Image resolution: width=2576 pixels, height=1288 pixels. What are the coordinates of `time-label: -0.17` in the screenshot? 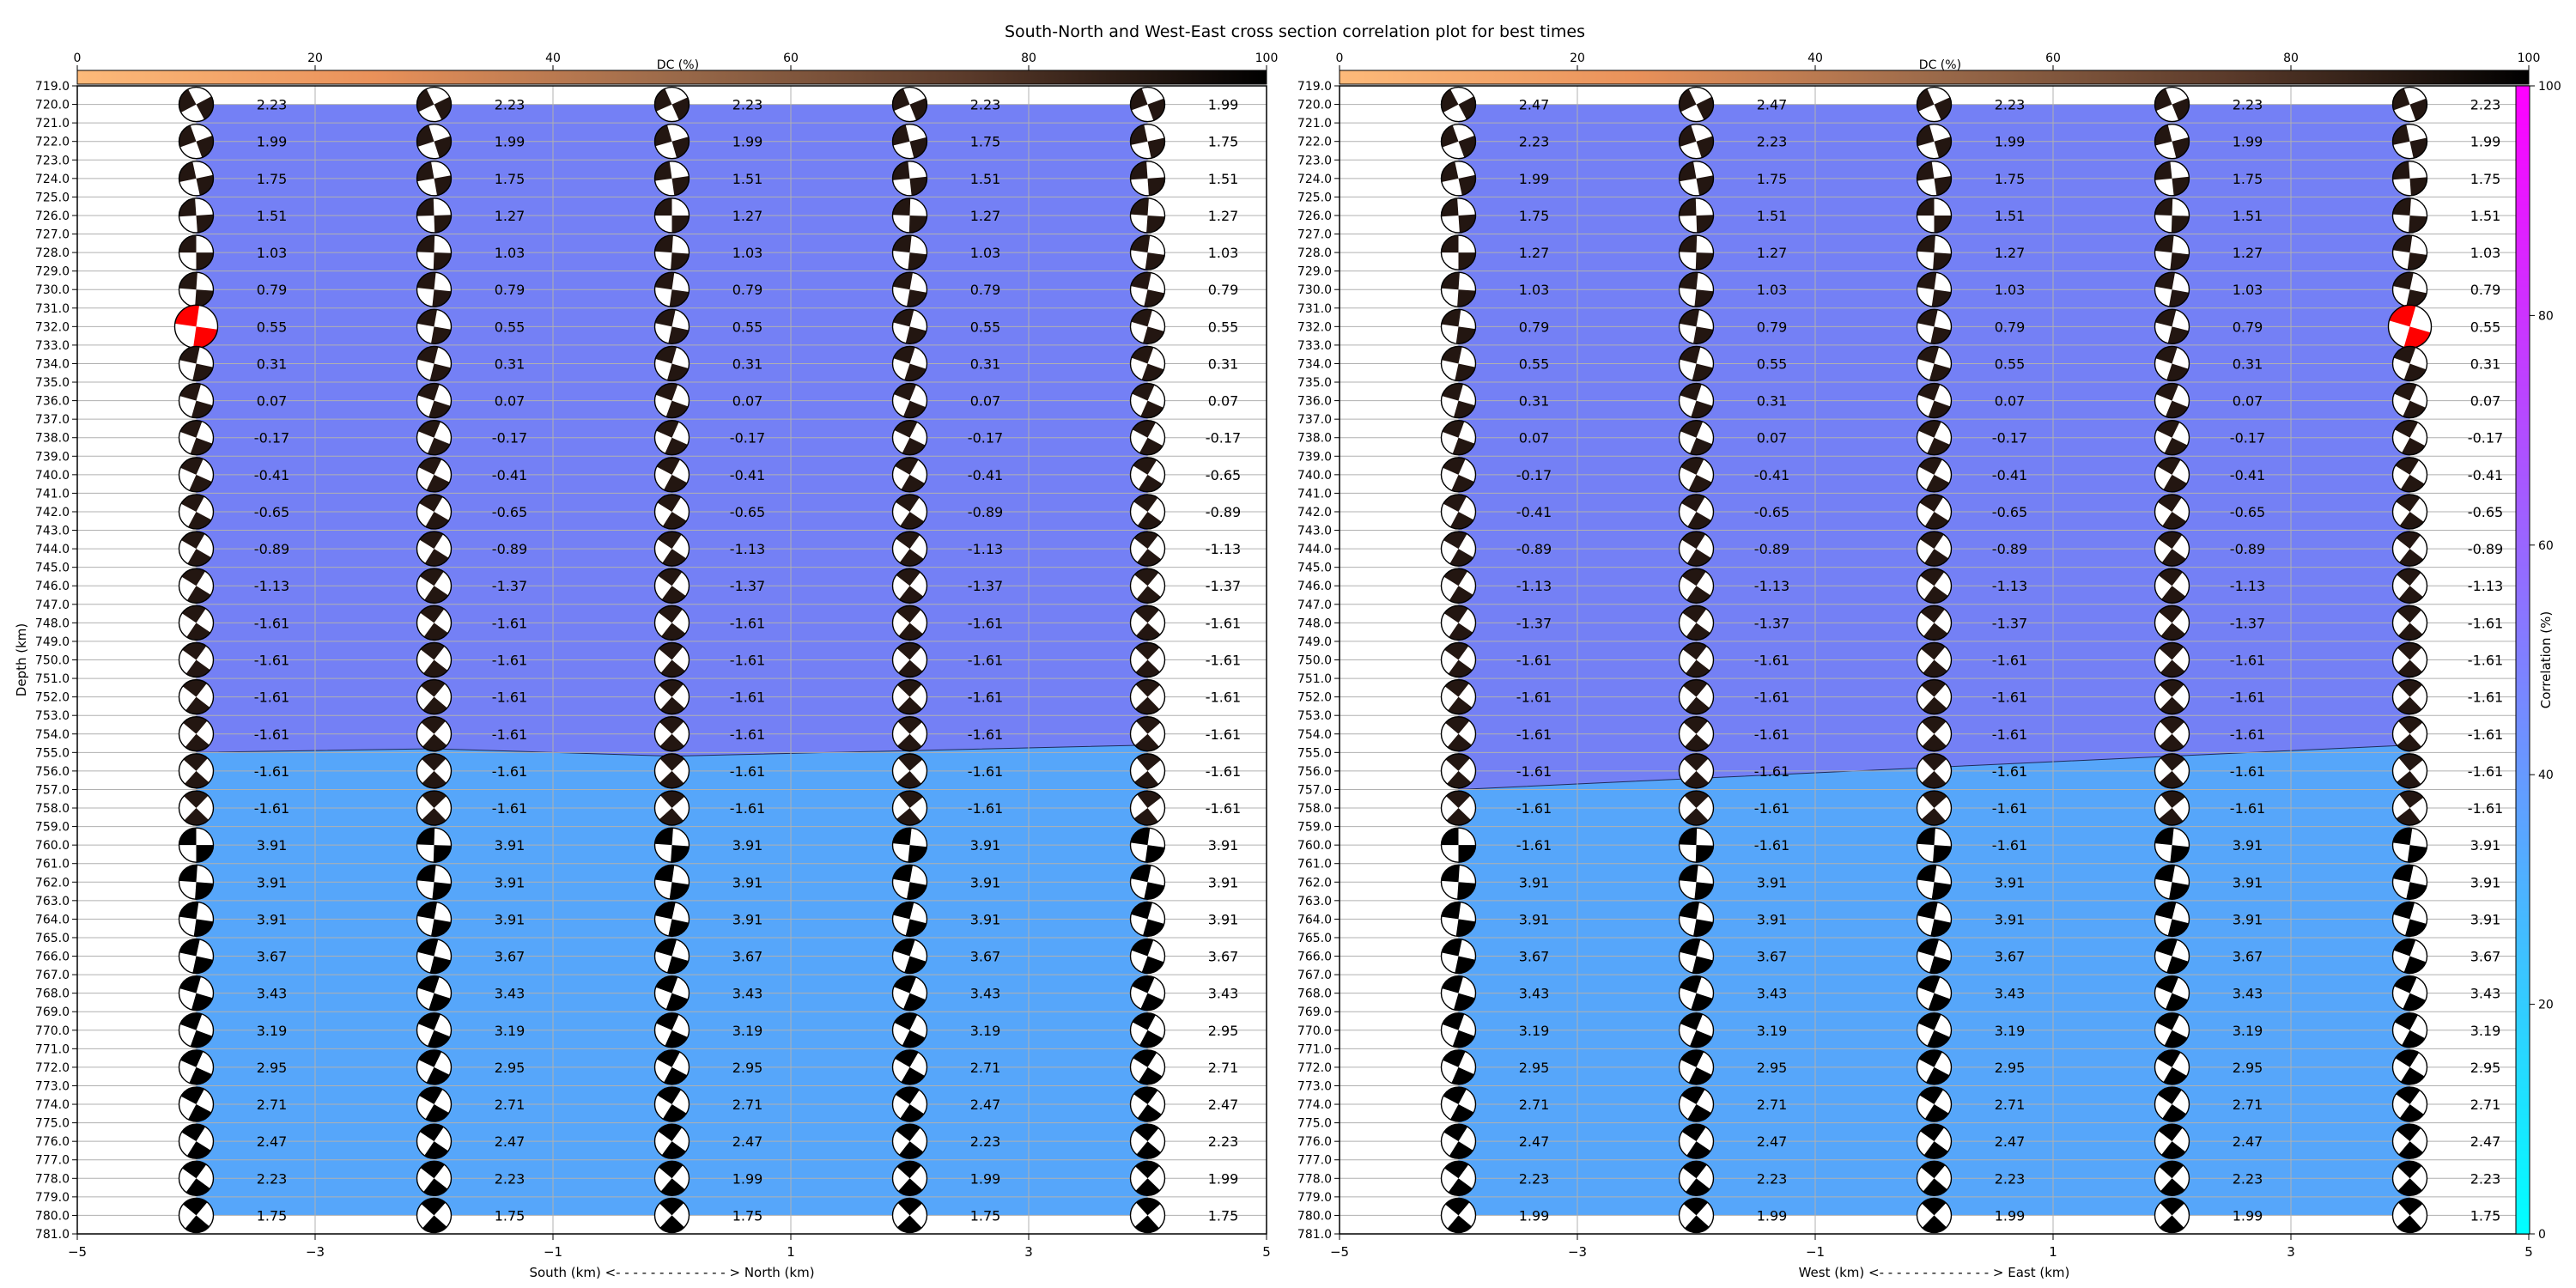 It's located at (271, 439).